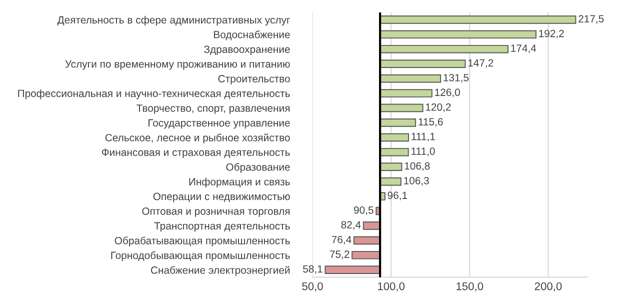  I want to click on y-tick-label: Снабжение электроэнергией, so click(220, 271).